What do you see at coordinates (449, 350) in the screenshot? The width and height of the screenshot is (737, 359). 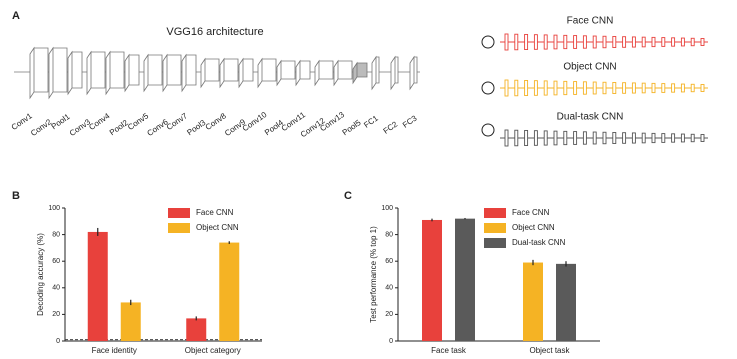 I see `x-tick-label: Face task` at bounding box center [449, 350].